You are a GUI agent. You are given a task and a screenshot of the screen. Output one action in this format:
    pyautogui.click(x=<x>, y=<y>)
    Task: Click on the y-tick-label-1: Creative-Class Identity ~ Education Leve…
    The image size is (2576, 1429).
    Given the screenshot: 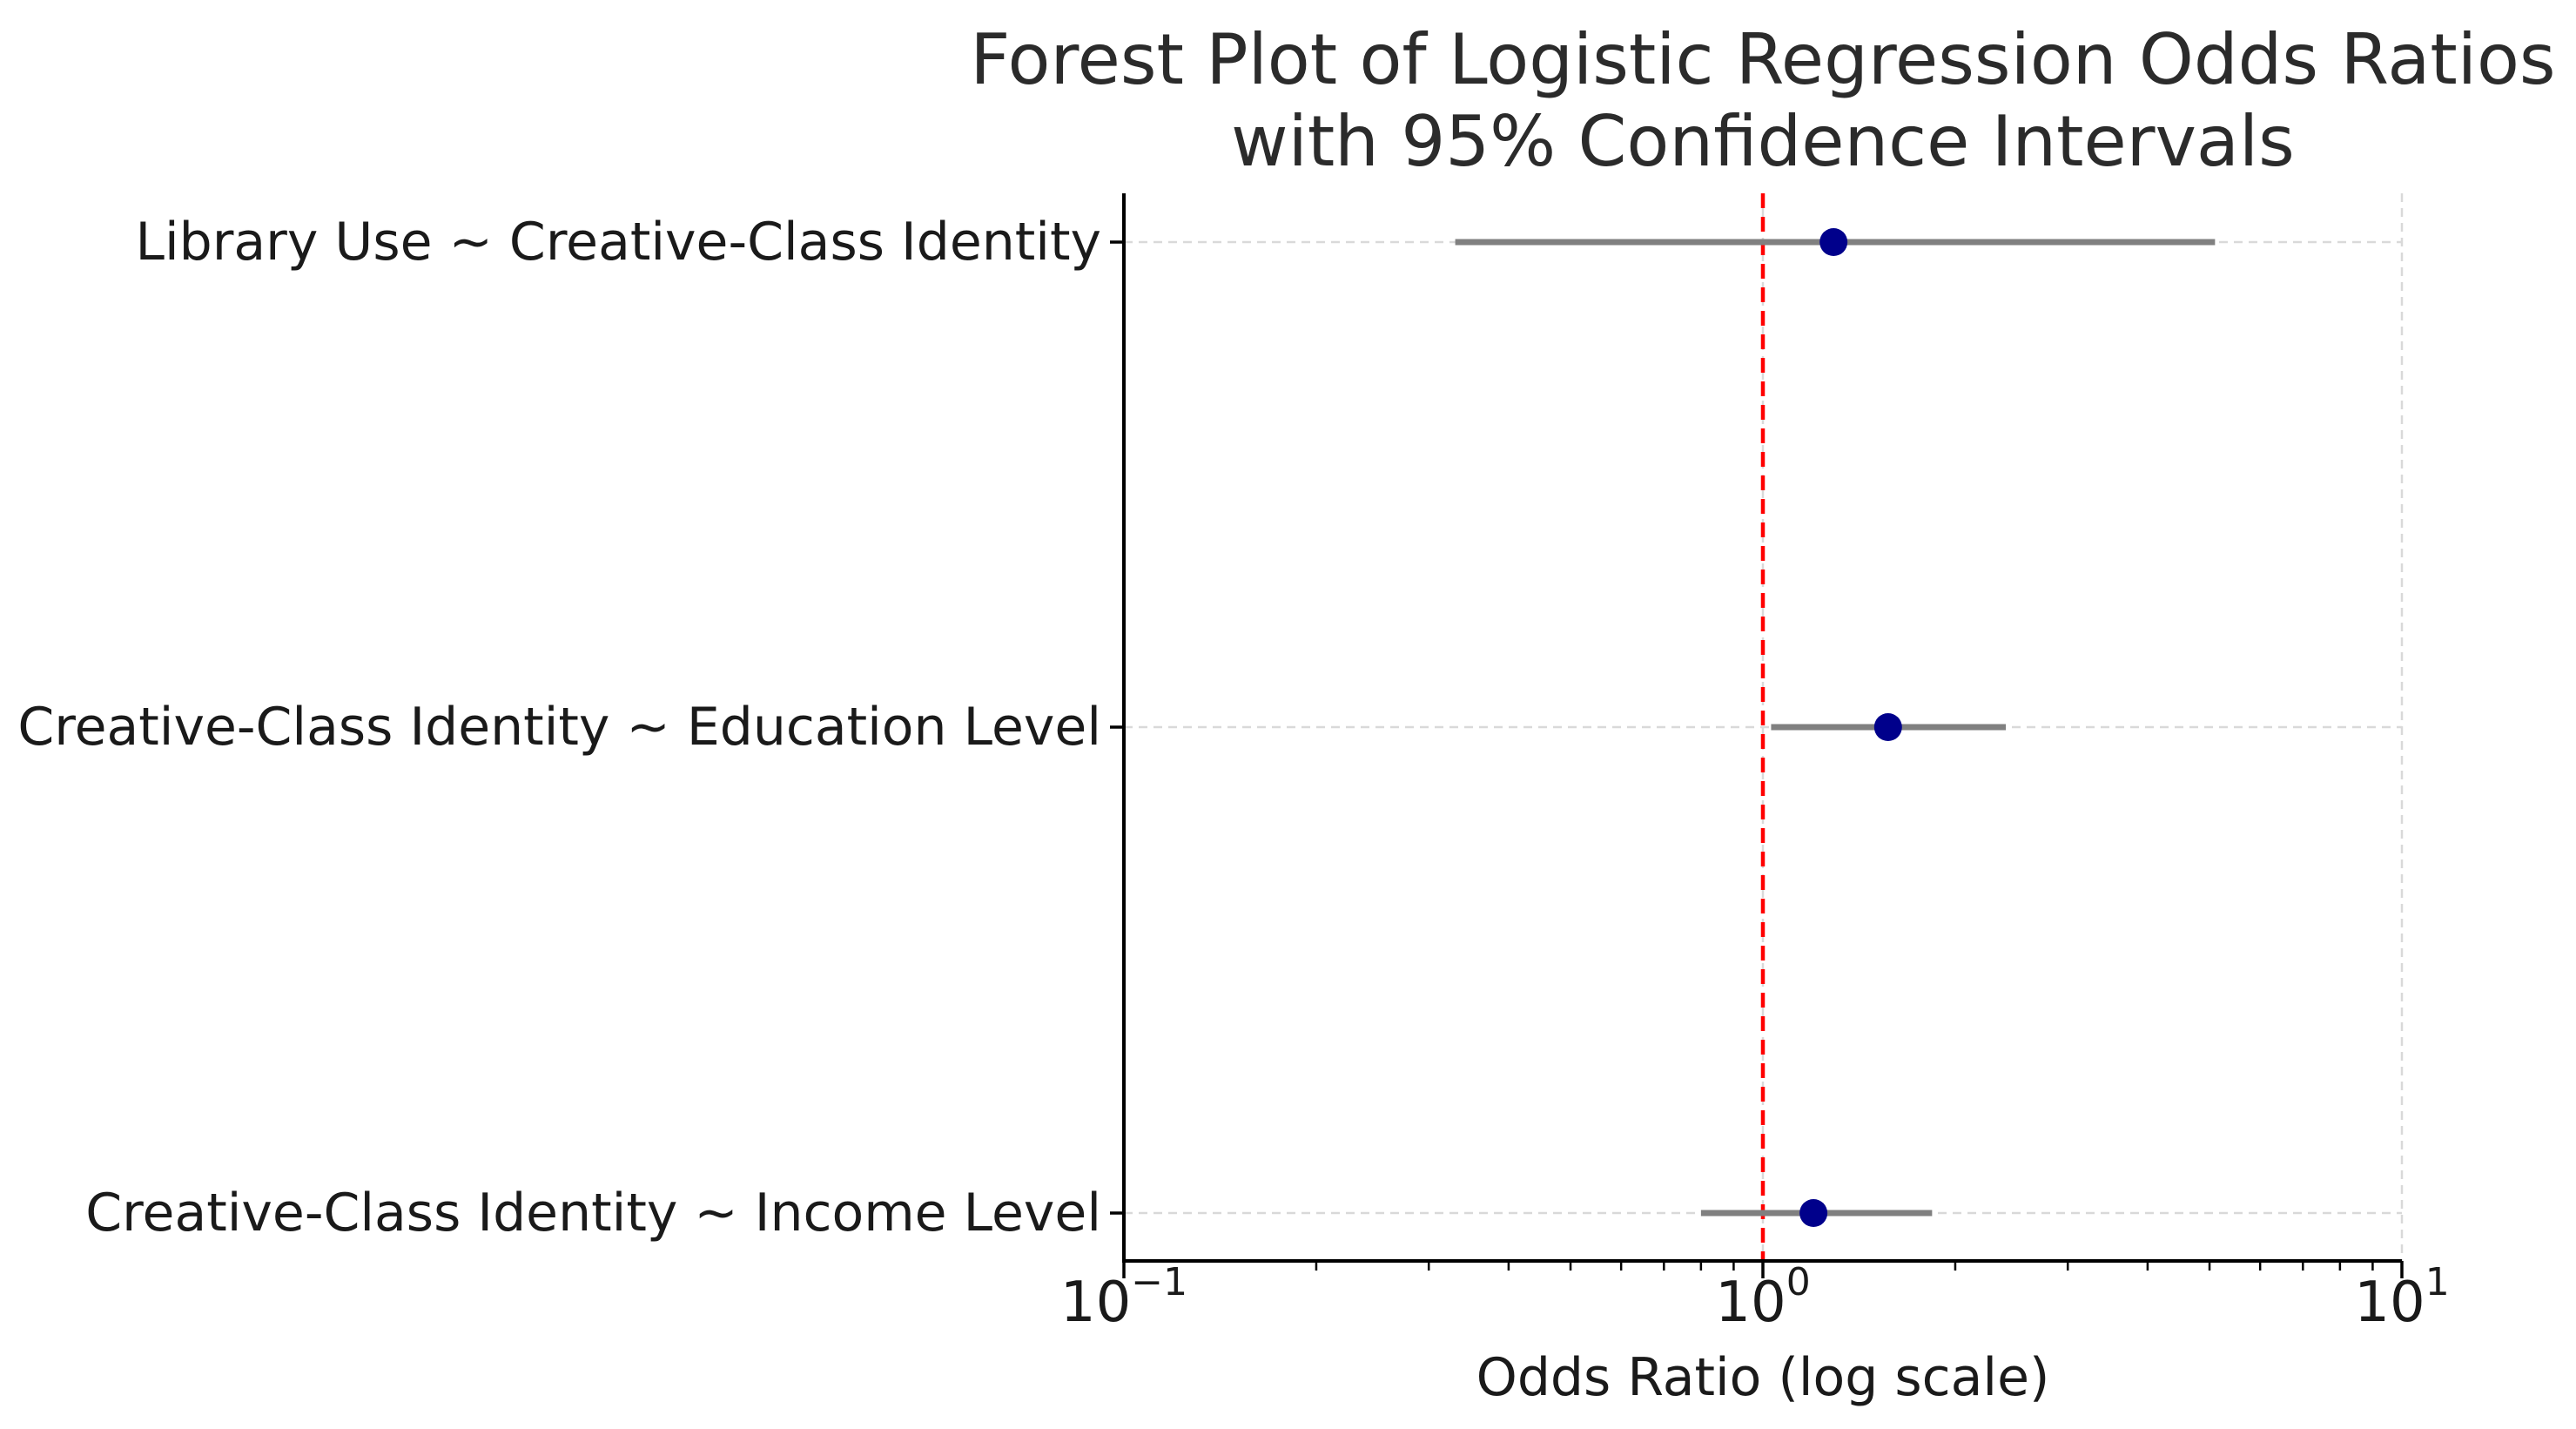 What is the action you would take?
    pyautogui.click(x=559, y=727)
    